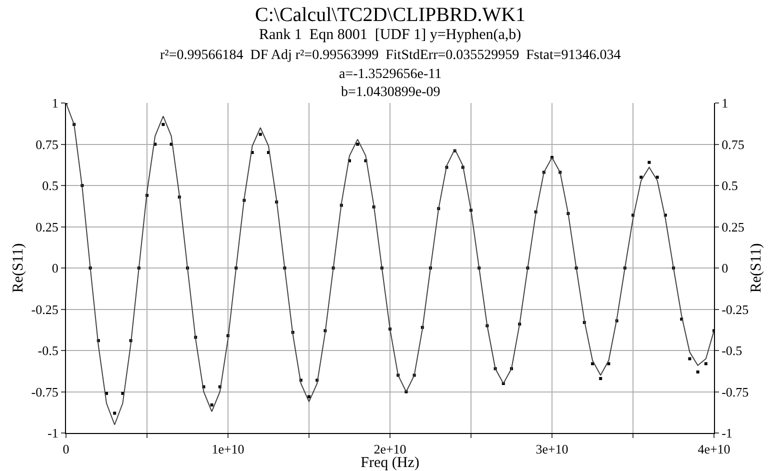  I want to click on y2-tick-label: 0, so click(725, 268).